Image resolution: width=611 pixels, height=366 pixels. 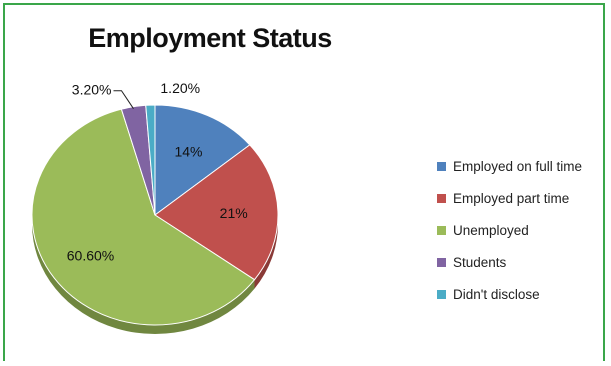 I want to click on legend-item-didn-t-disclose: Didn't disclose, so click(x=509, y=294).